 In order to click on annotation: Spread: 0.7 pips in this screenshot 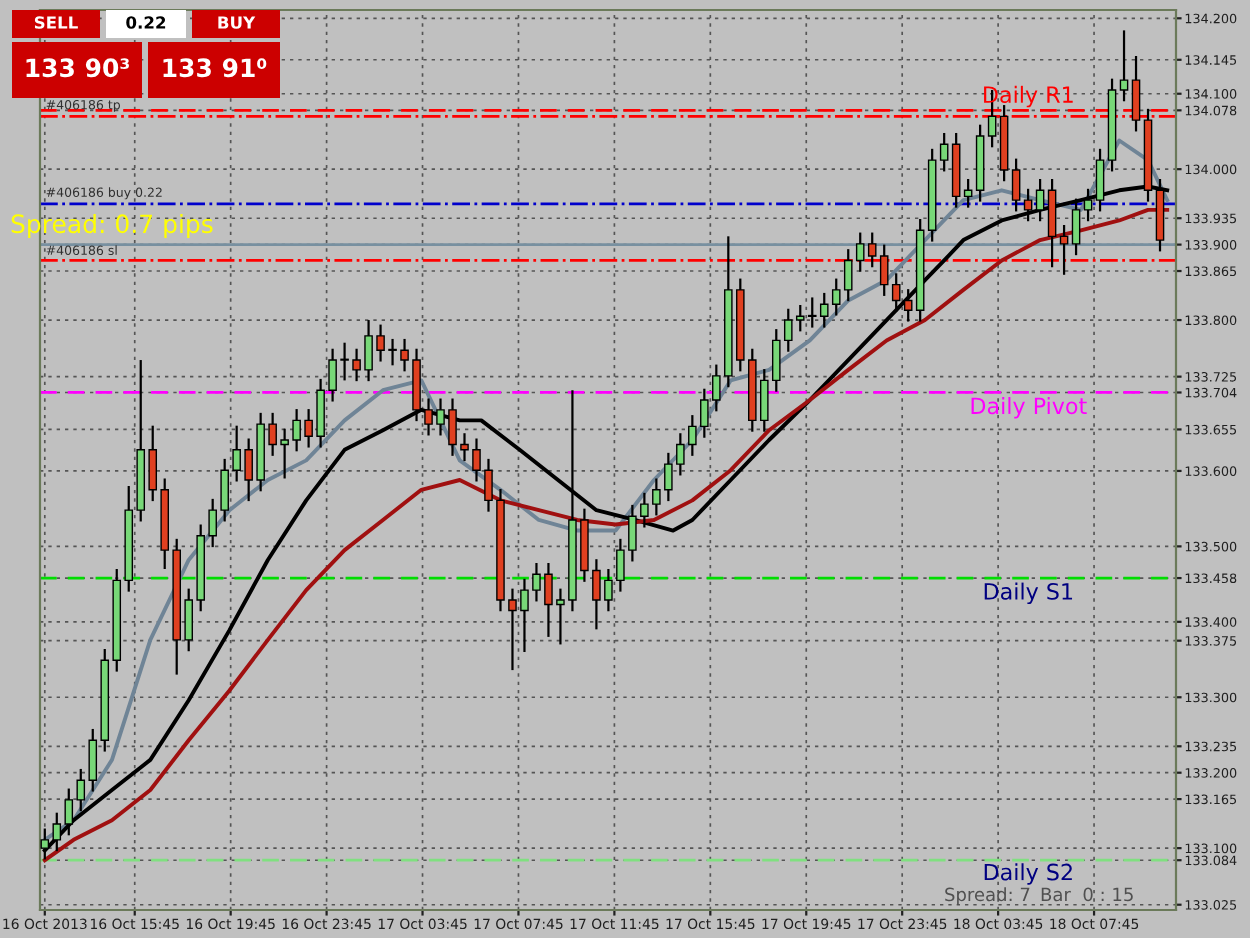, I will do `click(112, 226)`.